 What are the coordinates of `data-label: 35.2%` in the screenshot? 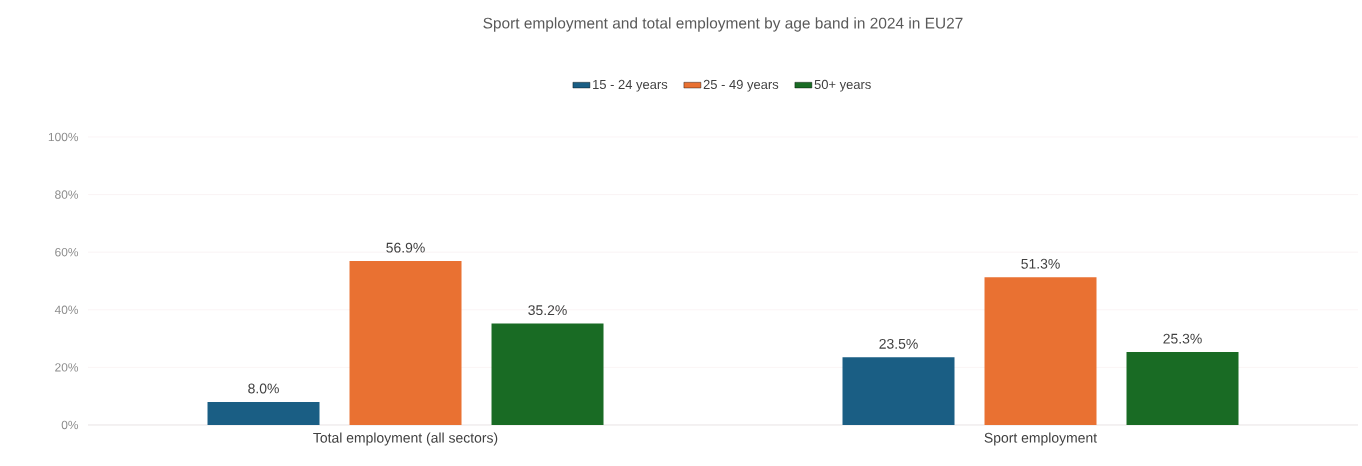 It's located at (547, 310).